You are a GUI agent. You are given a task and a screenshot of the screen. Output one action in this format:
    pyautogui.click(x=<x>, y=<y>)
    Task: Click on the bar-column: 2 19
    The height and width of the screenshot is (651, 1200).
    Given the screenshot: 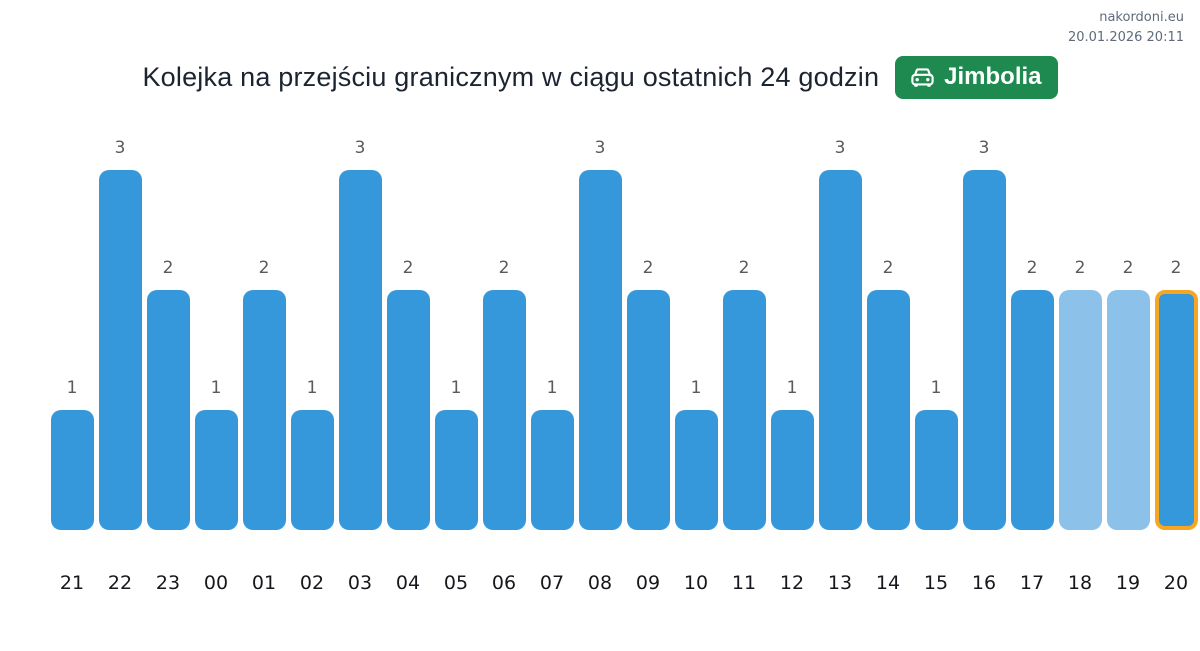 What is the action you would take?
    pyautogui.click(x=1128, y=426)
    